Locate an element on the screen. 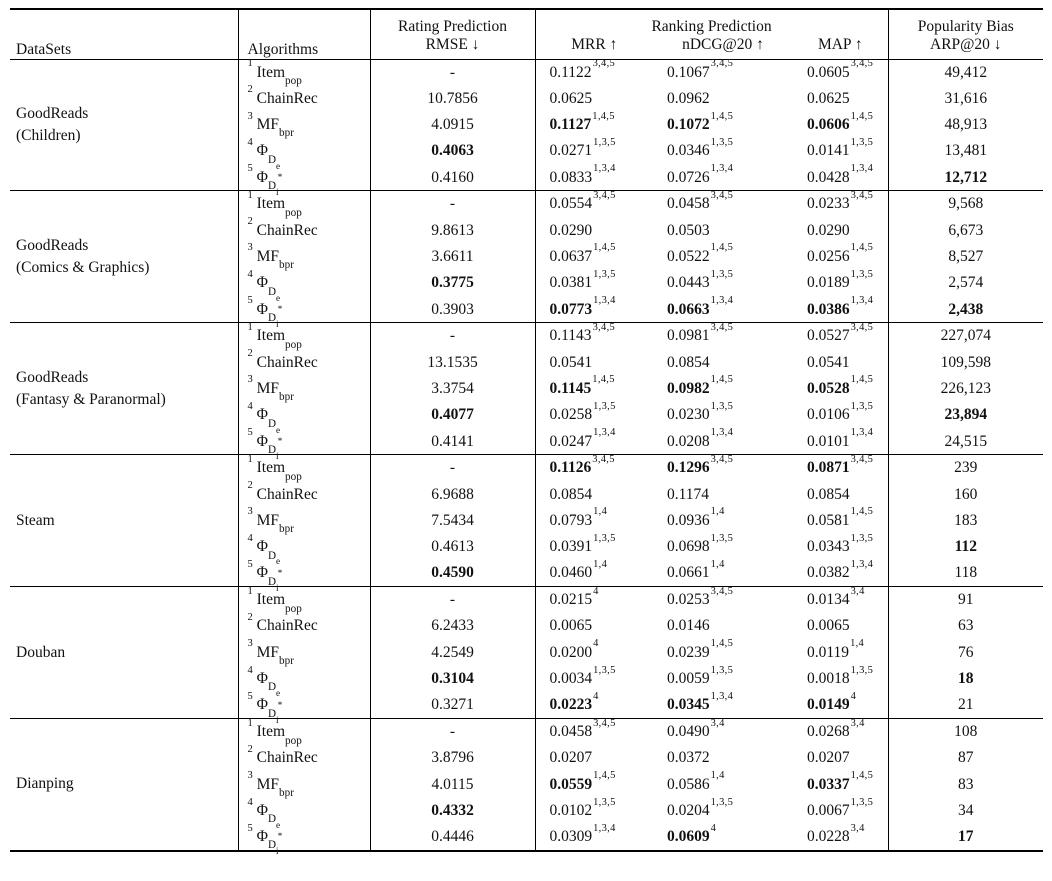 The width and height of the screenshot is (1052, 881). significance-superscript: 3,4 is located at coordinates (857, 723).